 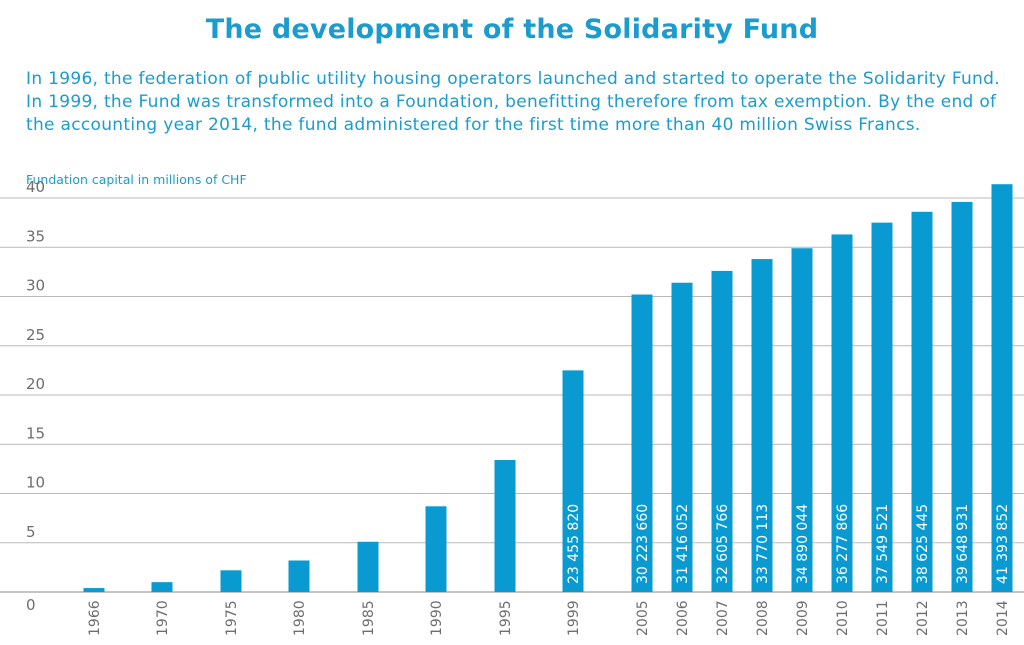 I want to click on data-label-2011: 37 549 521, so click(x=883, y=544).